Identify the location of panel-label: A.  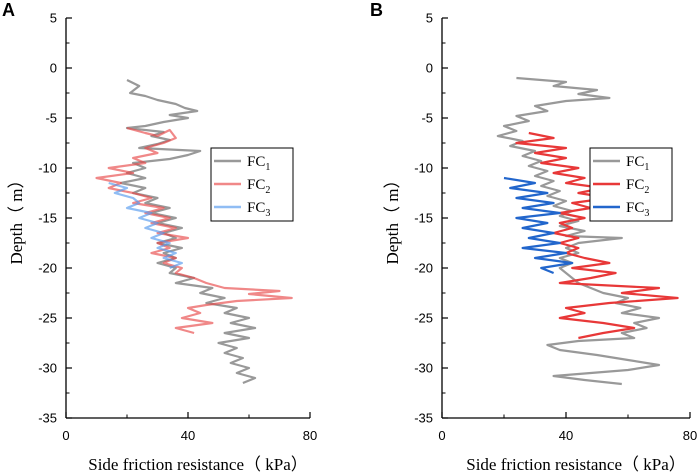
(8, 10).